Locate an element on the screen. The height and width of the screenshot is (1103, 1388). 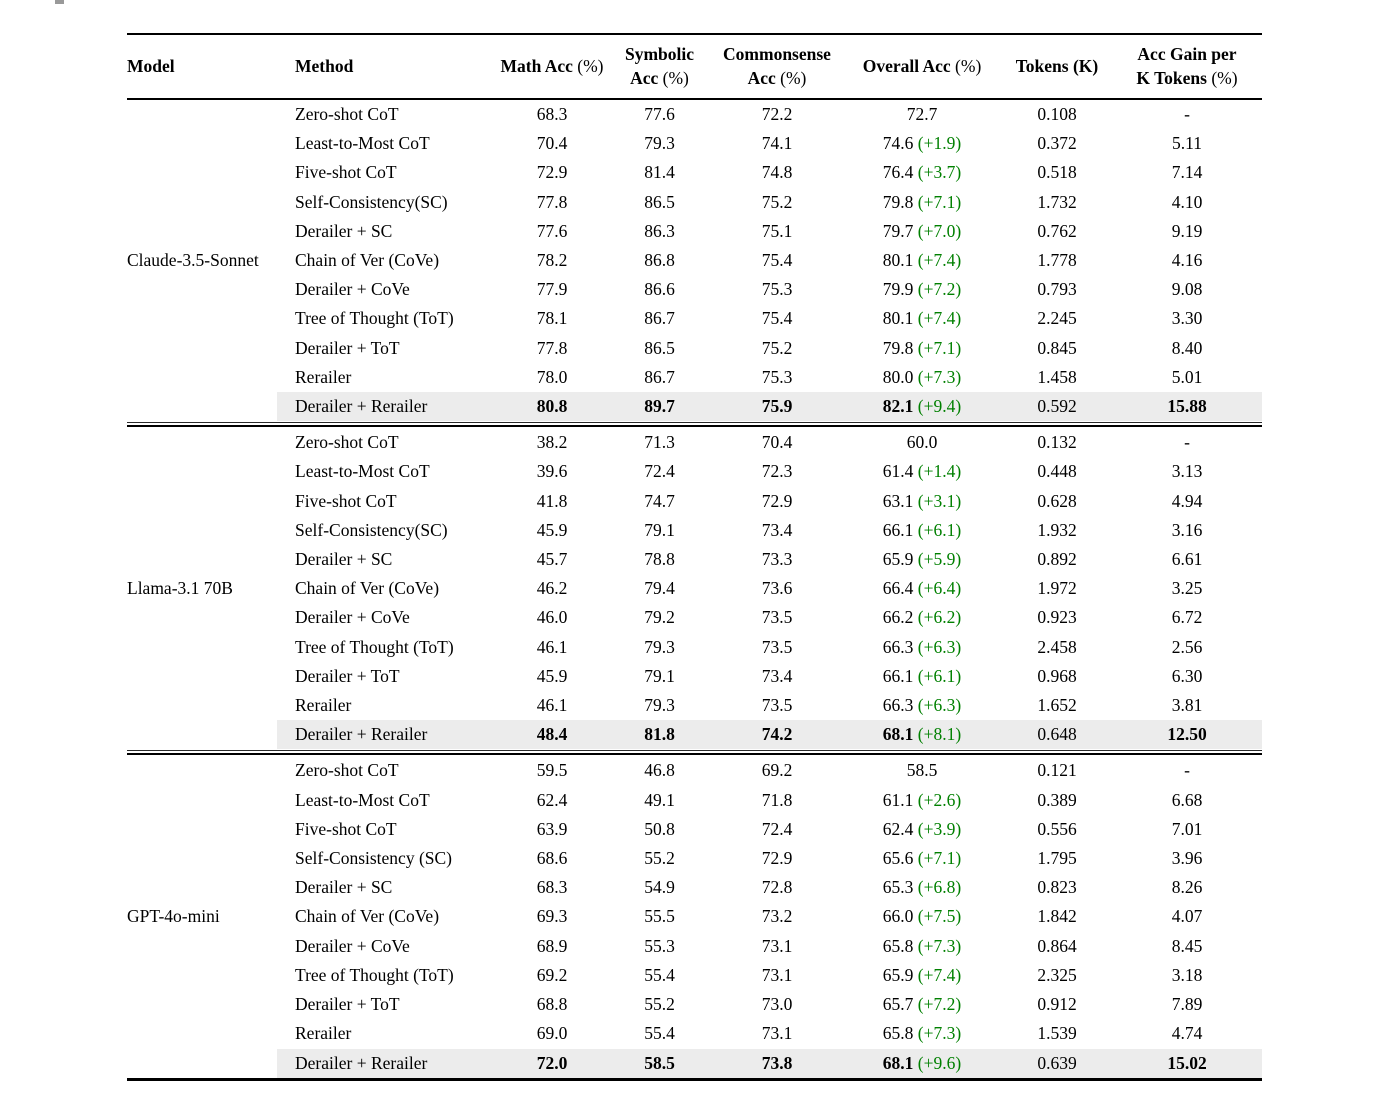
table-row: Rerailer 46.1 79.3 73.5 66.3 (+6.3) 1.652 3.81 is located at coordinates (694, 705).